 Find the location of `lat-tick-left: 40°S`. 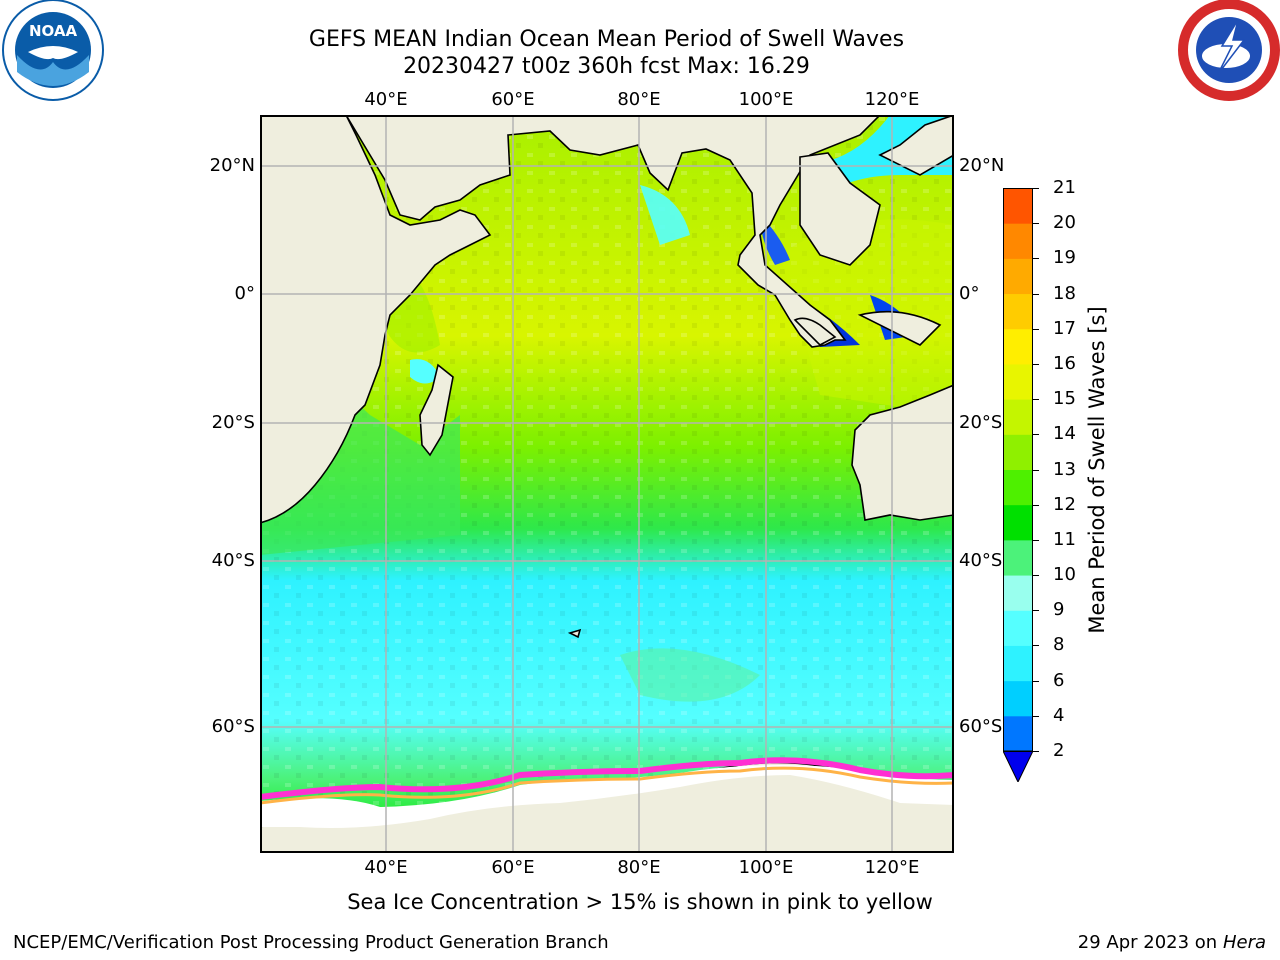

lat-tick-left: 40°S is located at coordinates (233, 560).